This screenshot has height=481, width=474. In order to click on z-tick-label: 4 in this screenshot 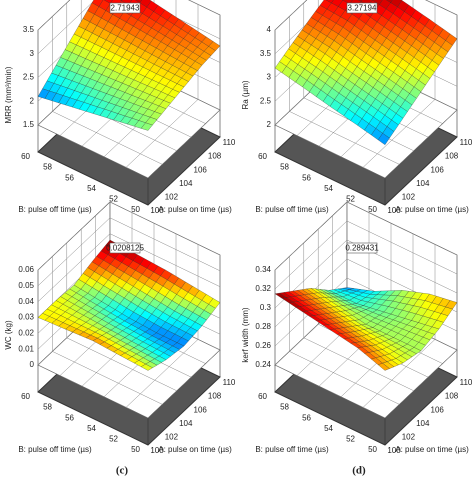, I will do `click(269, 29)`.